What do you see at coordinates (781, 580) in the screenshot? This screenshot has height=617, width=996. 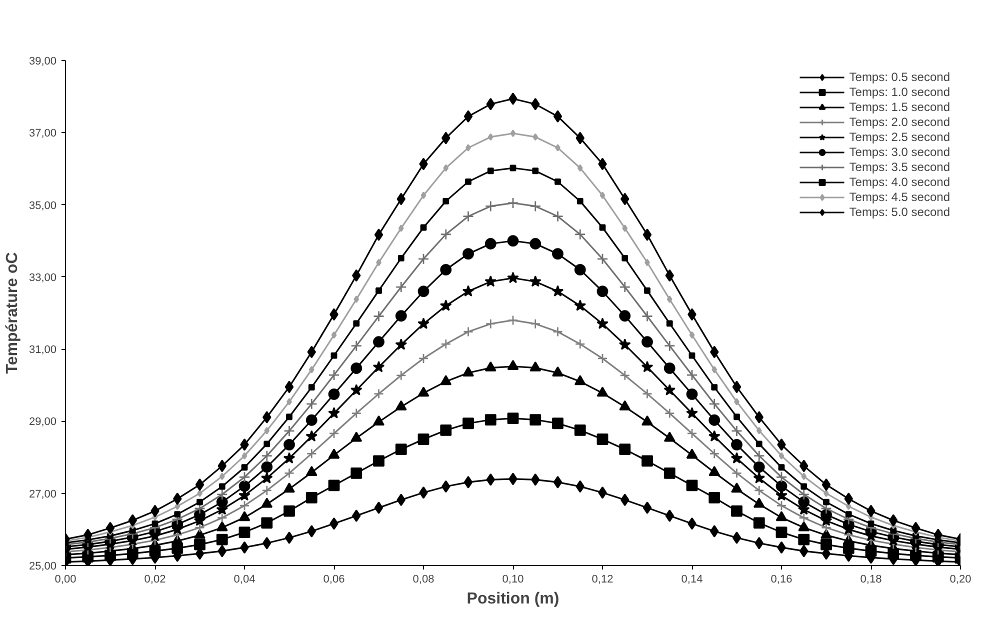 I see `x-tick-label: 0,16` at bounding box center [781, 580].